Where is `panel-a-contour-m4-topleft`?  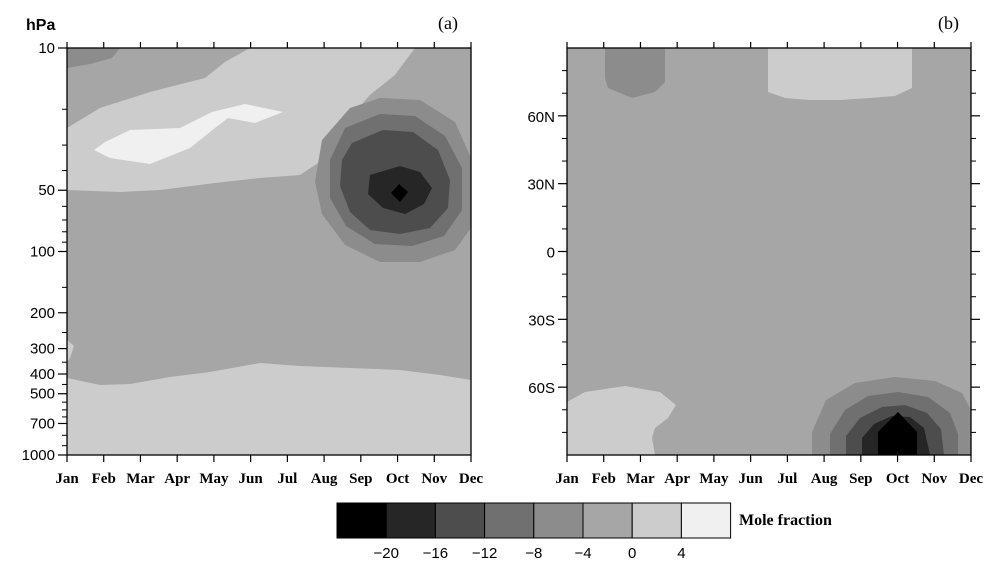 panel-a-contour-m4-topleft is located at coordinates (93, 58).